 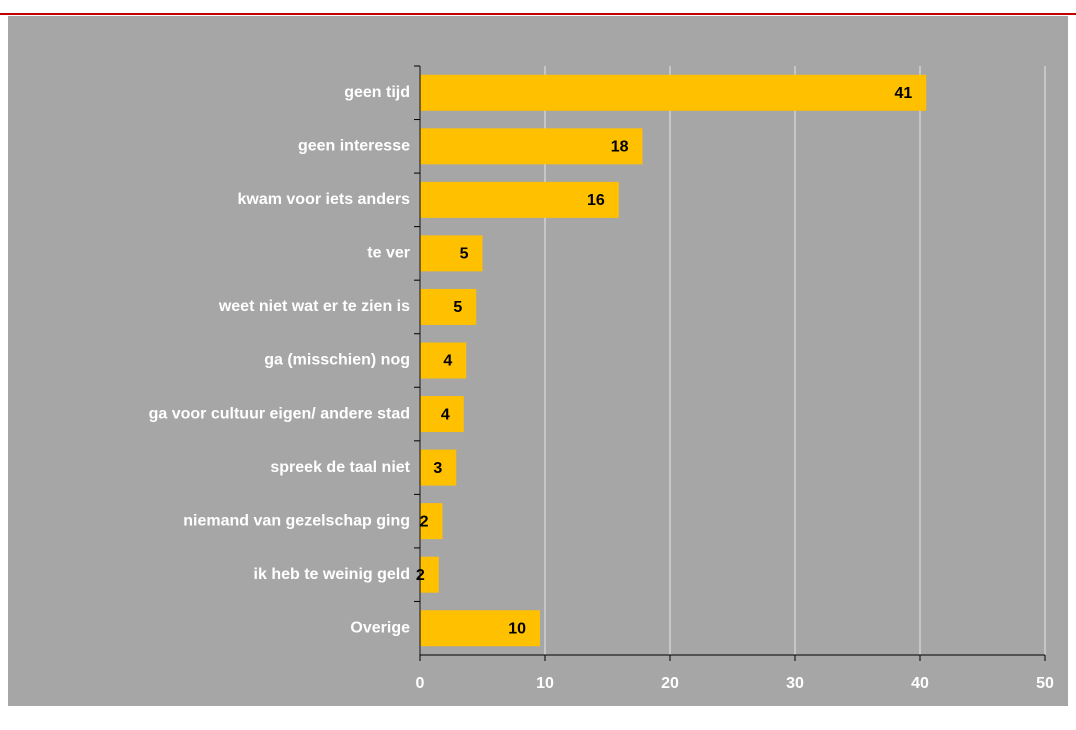 What do you see at coordinates (424, 521) in the screenshot?
I see `value-label: 2` at bounding box center [424, 521].